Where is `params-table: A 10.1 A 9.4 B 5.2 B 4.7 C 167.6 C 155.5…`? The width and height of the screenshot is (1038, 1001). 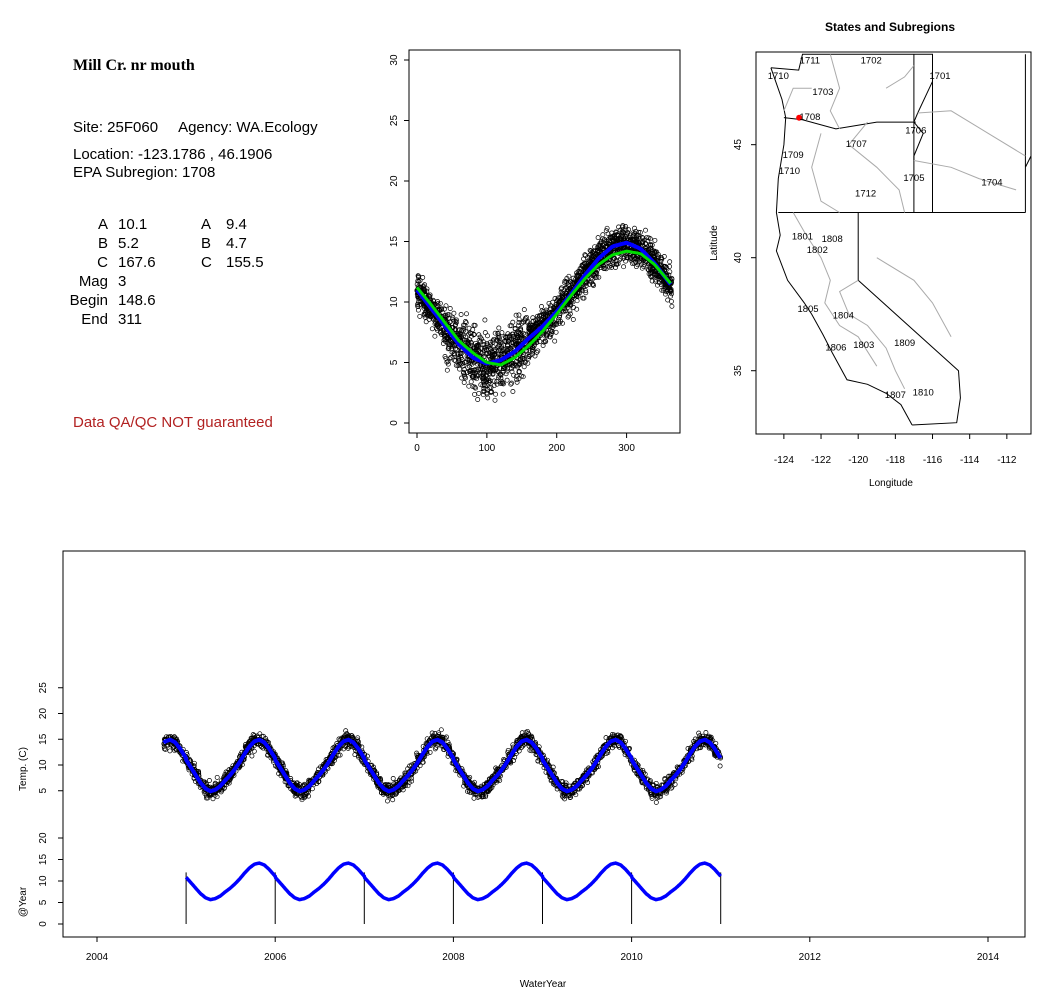
params-table: A 10.1 A 9.4 B 5.2 B 4.7 C 167.6 C 155.5… is located at coordinates (166, 273).